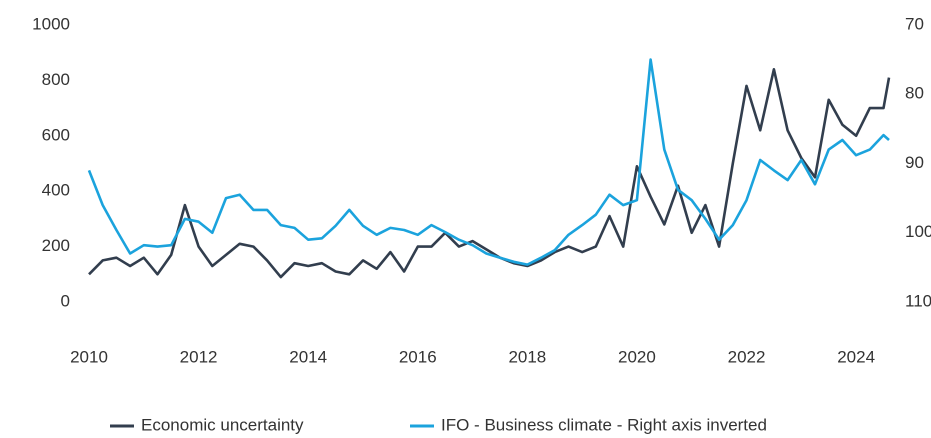  I want to click on x-tick-label: 2016, so click(418, 356).